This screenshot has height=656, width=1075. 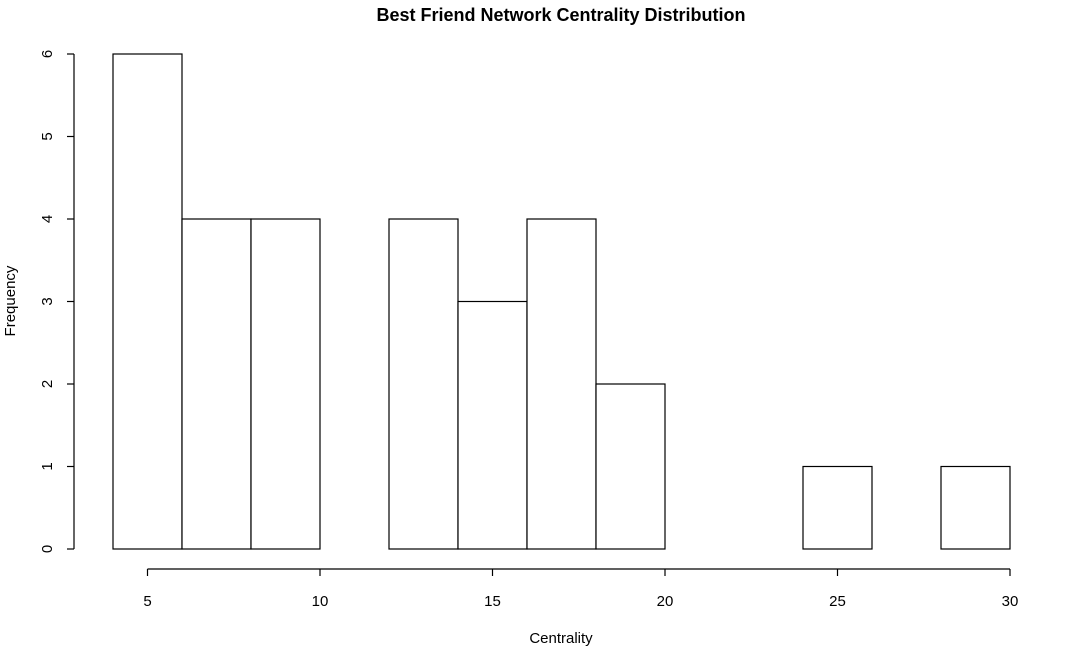 What do you see at coordinates (47, 384) in the screenshot?
I see `y-tick-label: 2` at bounding box center [47, 384].